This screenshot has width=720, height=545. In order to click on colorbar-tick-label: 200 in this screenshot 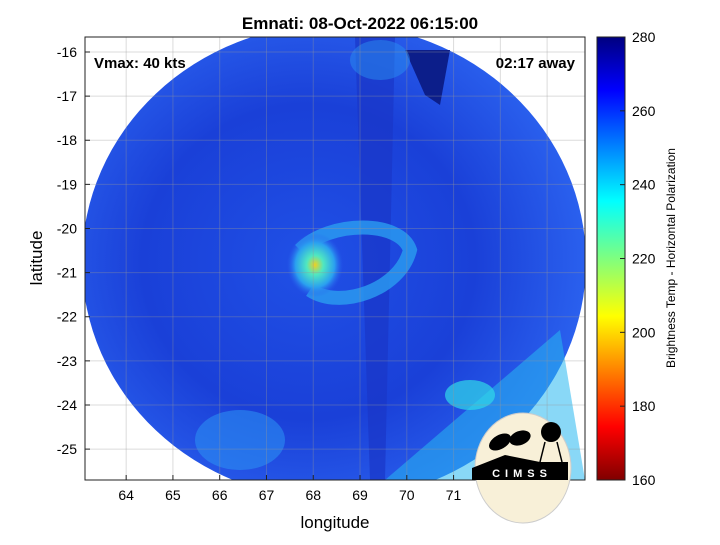, I will do `click(644, 332)`.